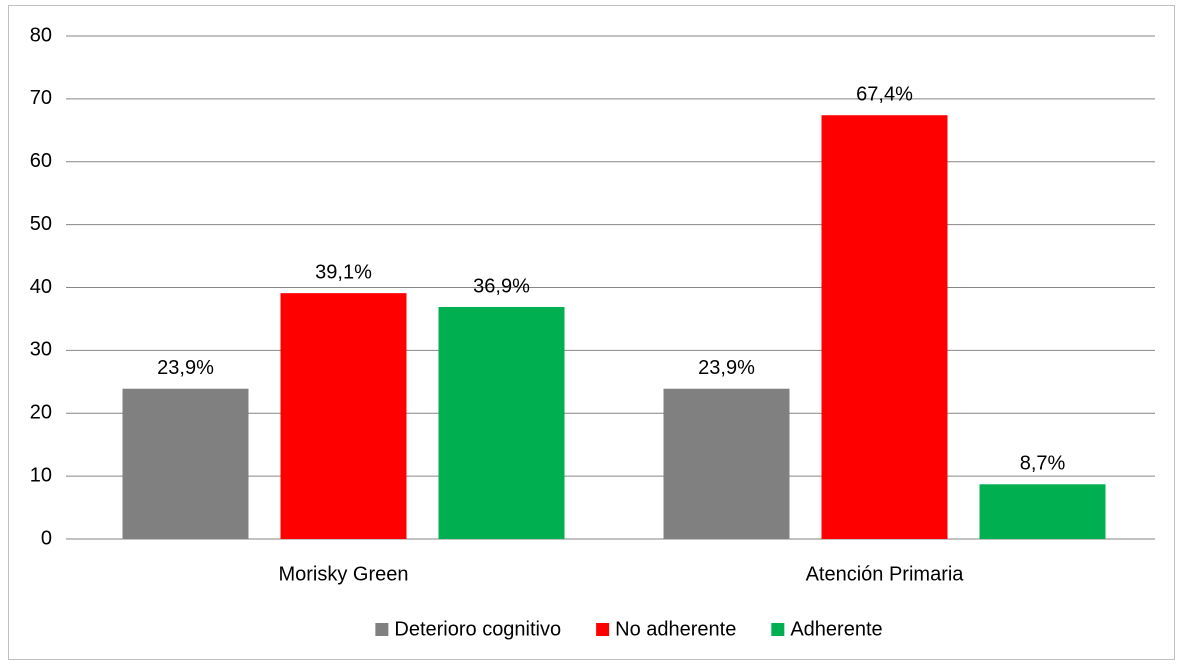  Describe the element at coordinates (477, 629) in the screenshot. I see `legend-label: Deterioro cognitivo` at that location.